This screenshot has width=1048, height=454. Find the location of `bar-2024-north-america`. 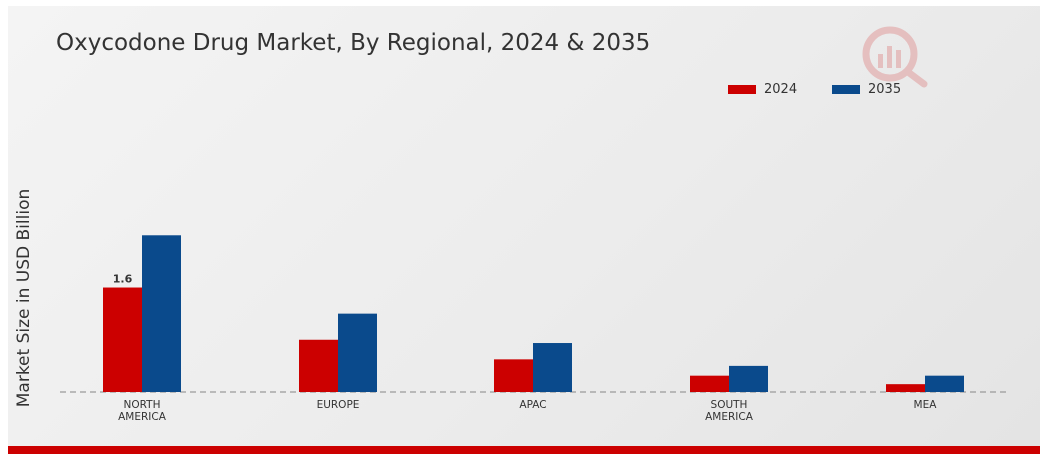

bar-2024-north-america is located at coordinates (122, 339).